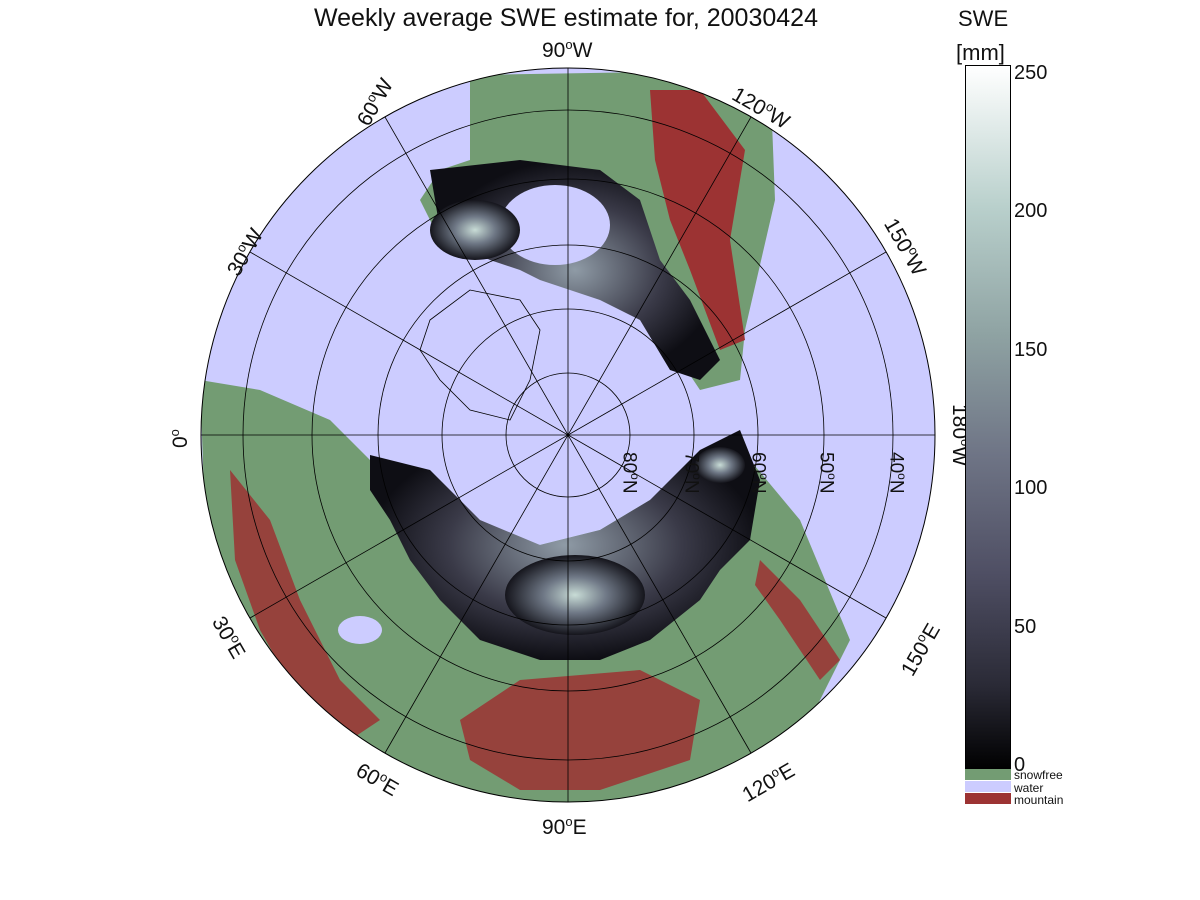  Describe the element at coordinates (1031, 211) in the screenshot. I see `colorbar-tick-200: 200` at that location.